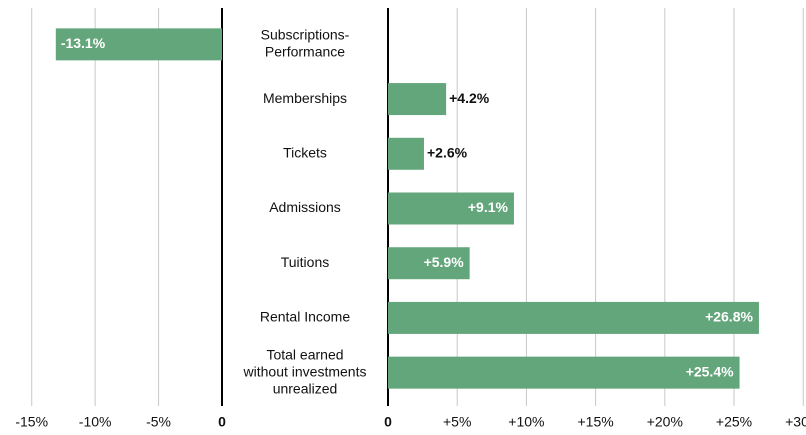  I want to click on category-label: Performance, so click(305, 52).